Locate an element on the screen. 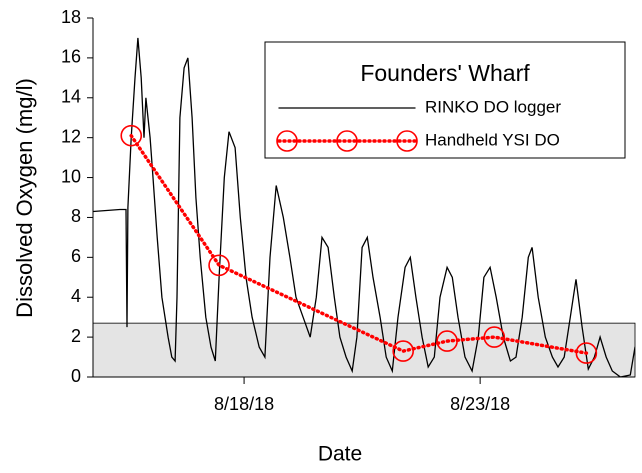 The height and width of the screenshot is (473, 642). legend-box is located at coordinates (445, 100).